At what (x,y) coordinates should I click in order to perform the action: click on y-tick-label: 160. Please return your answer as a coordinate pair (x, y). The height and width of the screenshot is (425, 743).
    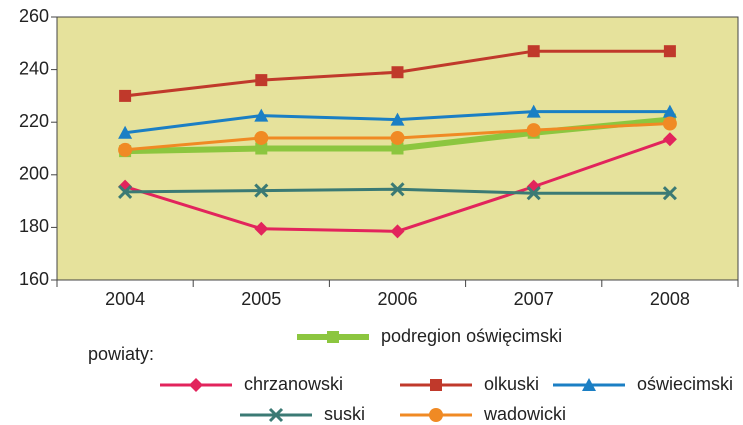
    Looking at the image, I should click on (34, 279).